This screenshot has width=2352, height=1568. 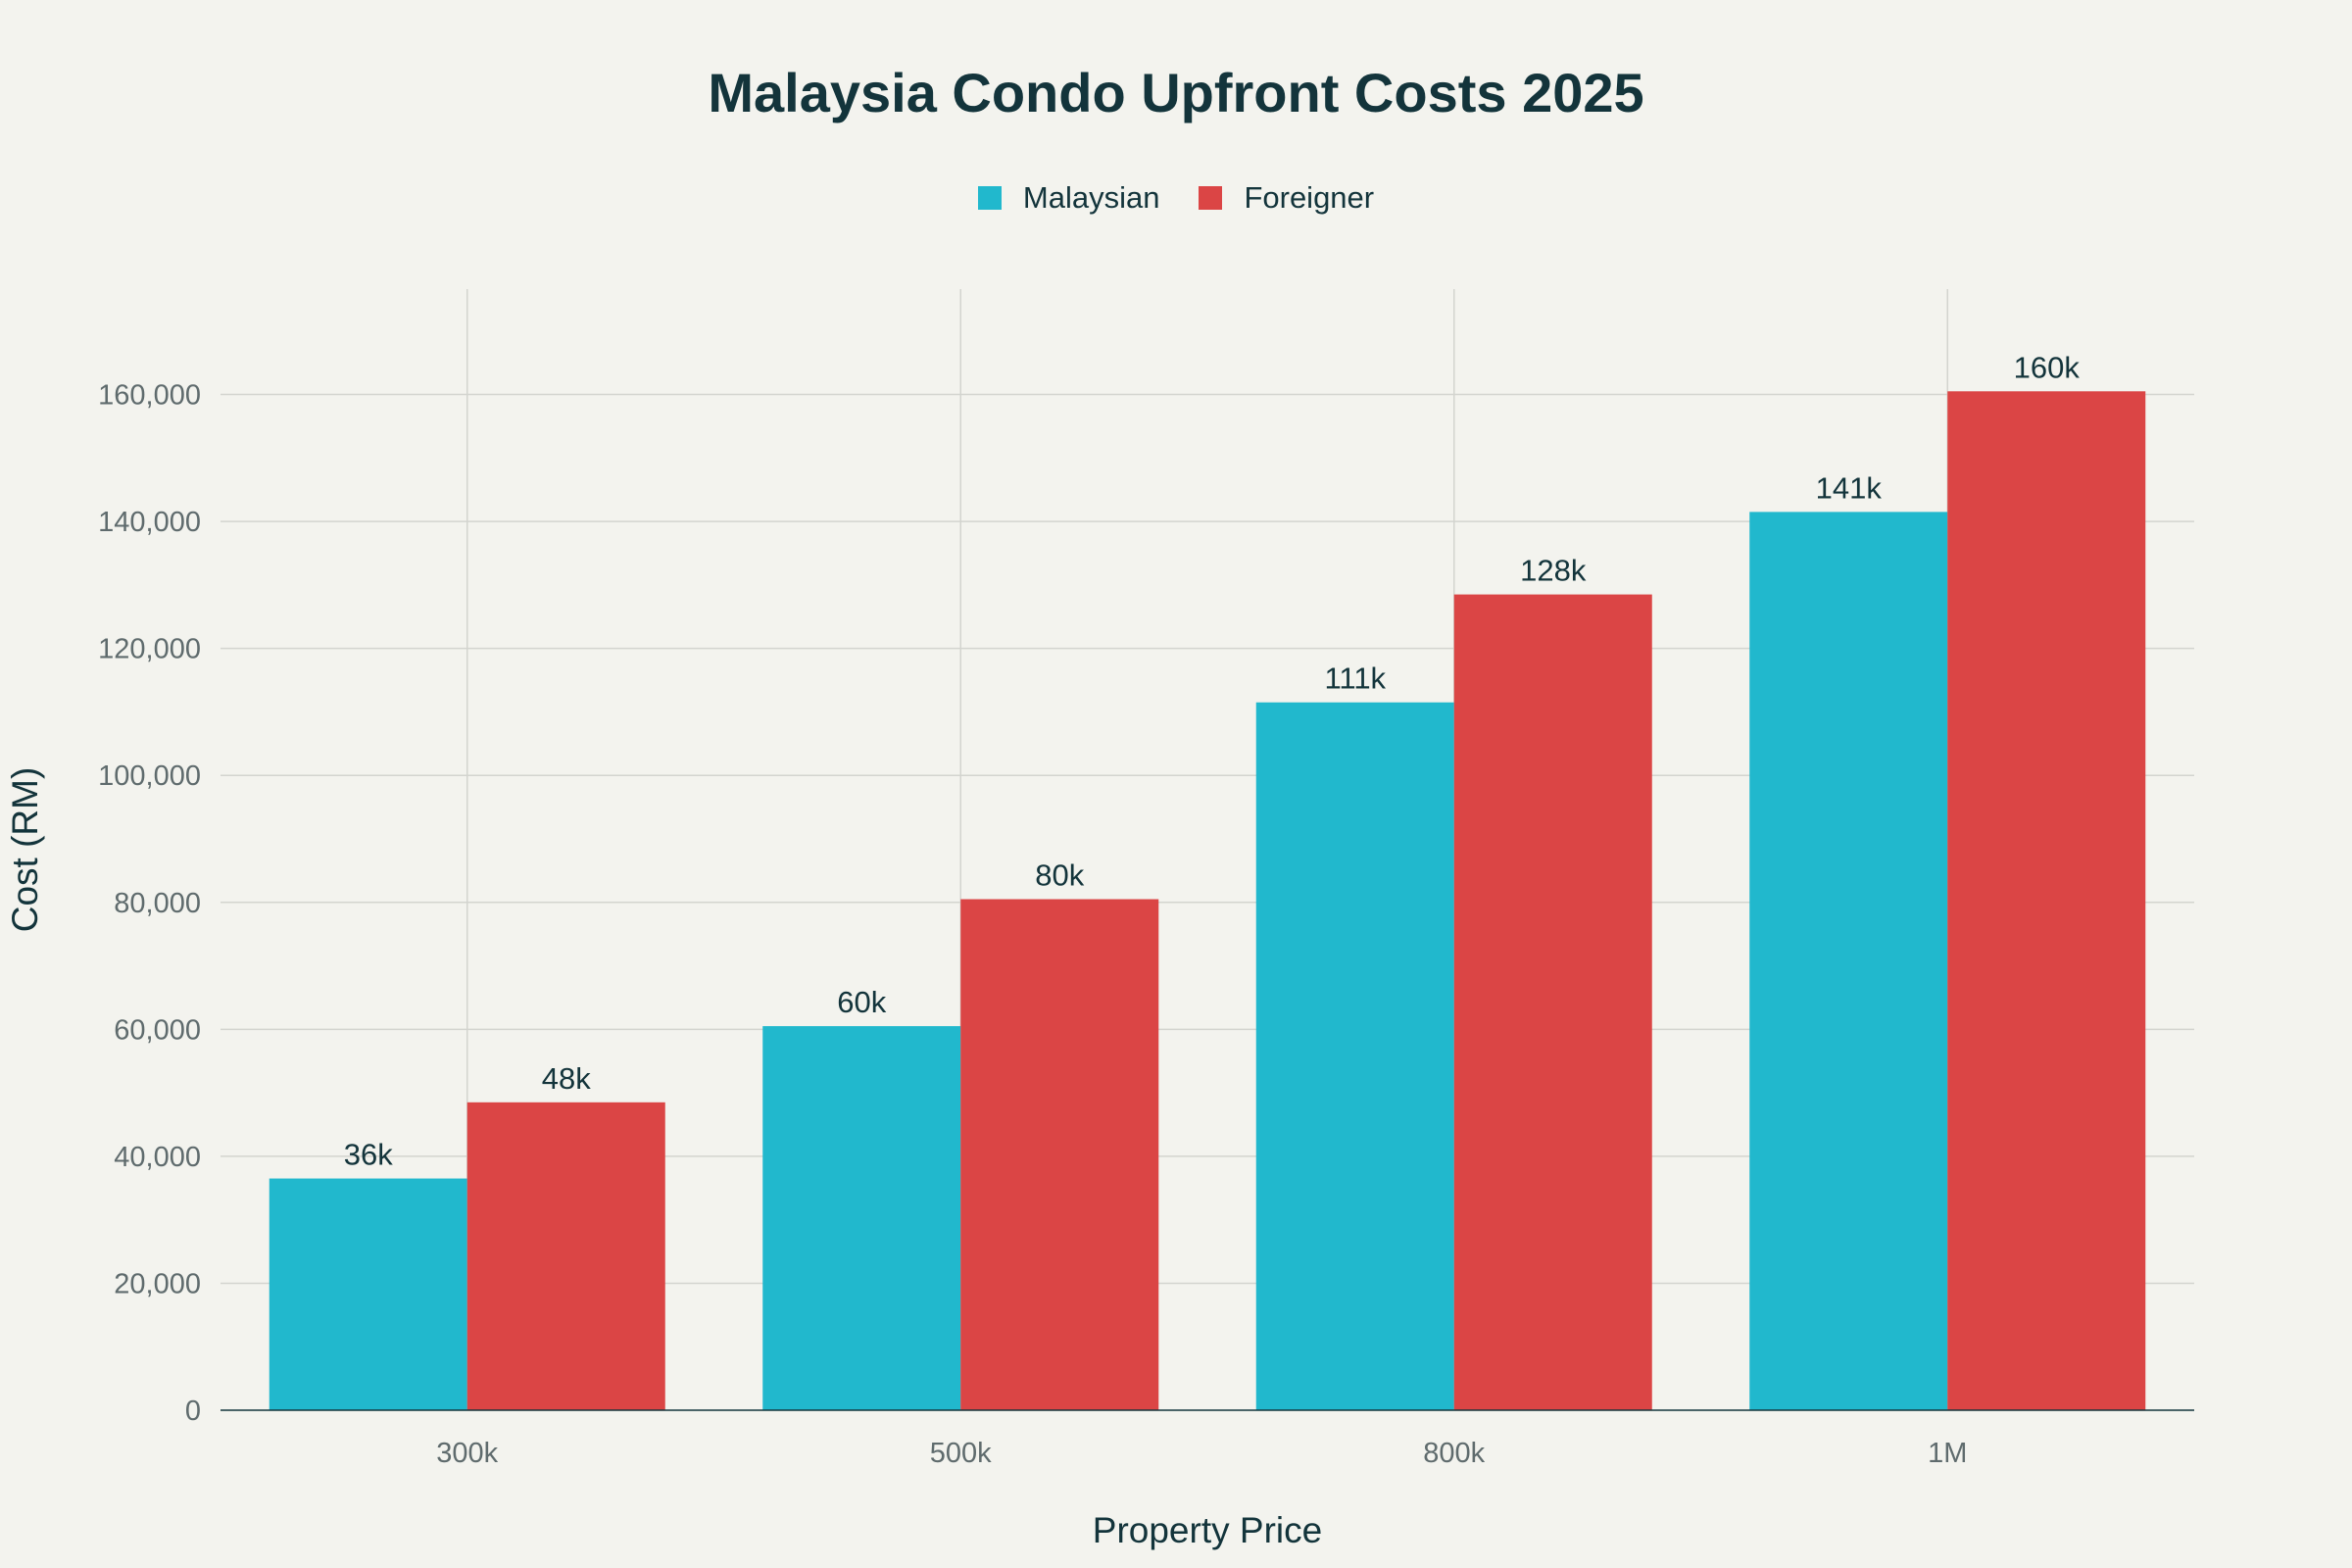 I want to click on x-tick-label: 800k, so click(x=1454, y=1453).